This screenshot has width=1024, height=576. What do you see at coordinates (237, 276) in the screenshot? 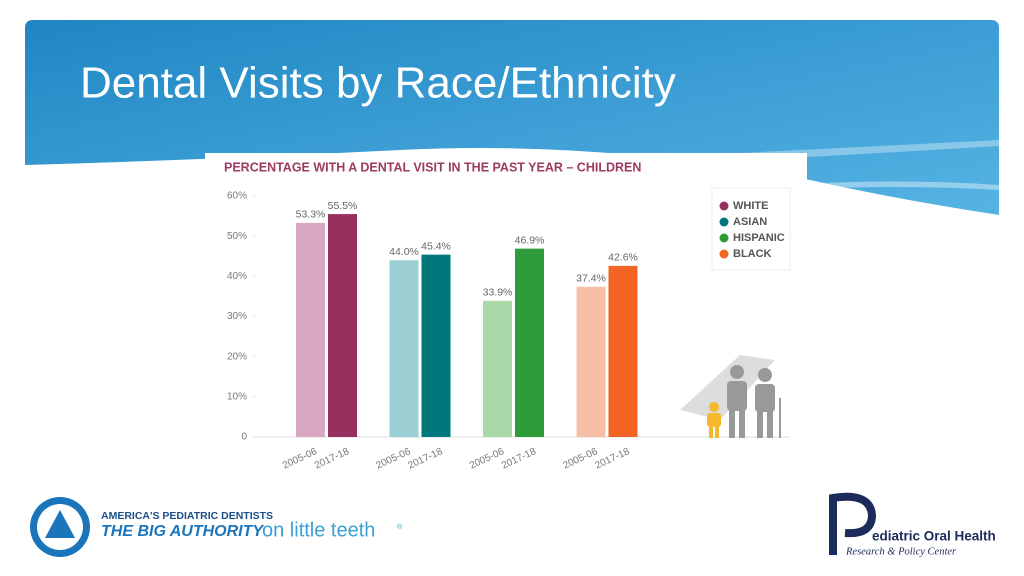
I see `y-tick-label: 40%` at bounding box center [237, 276].